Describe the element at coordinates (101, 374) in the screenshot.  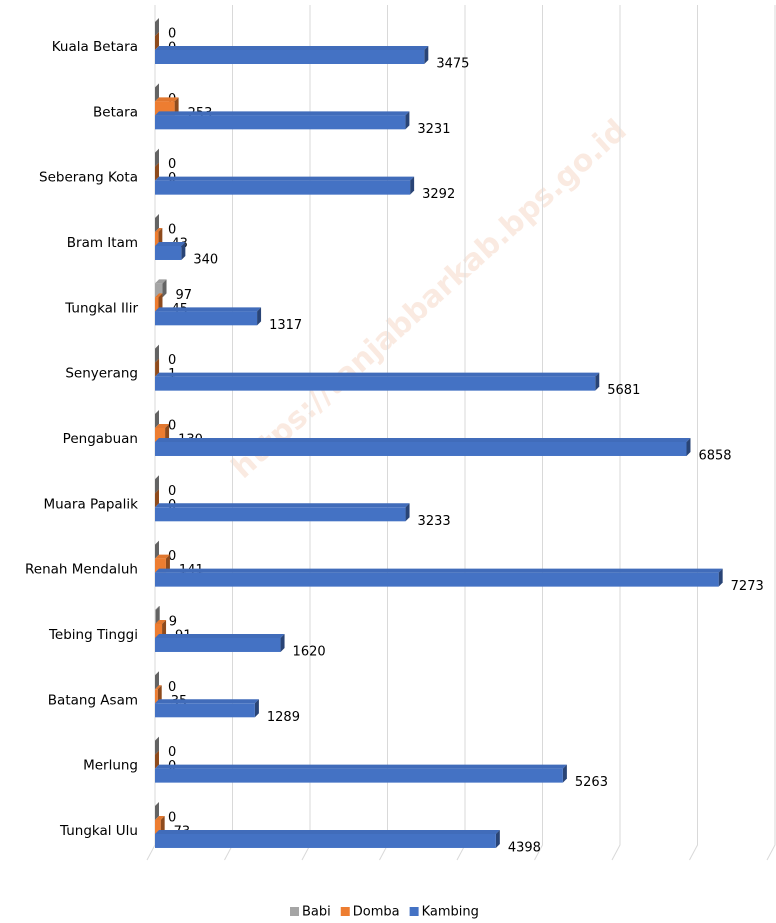
I see `category-label: Senyerang` at that location.